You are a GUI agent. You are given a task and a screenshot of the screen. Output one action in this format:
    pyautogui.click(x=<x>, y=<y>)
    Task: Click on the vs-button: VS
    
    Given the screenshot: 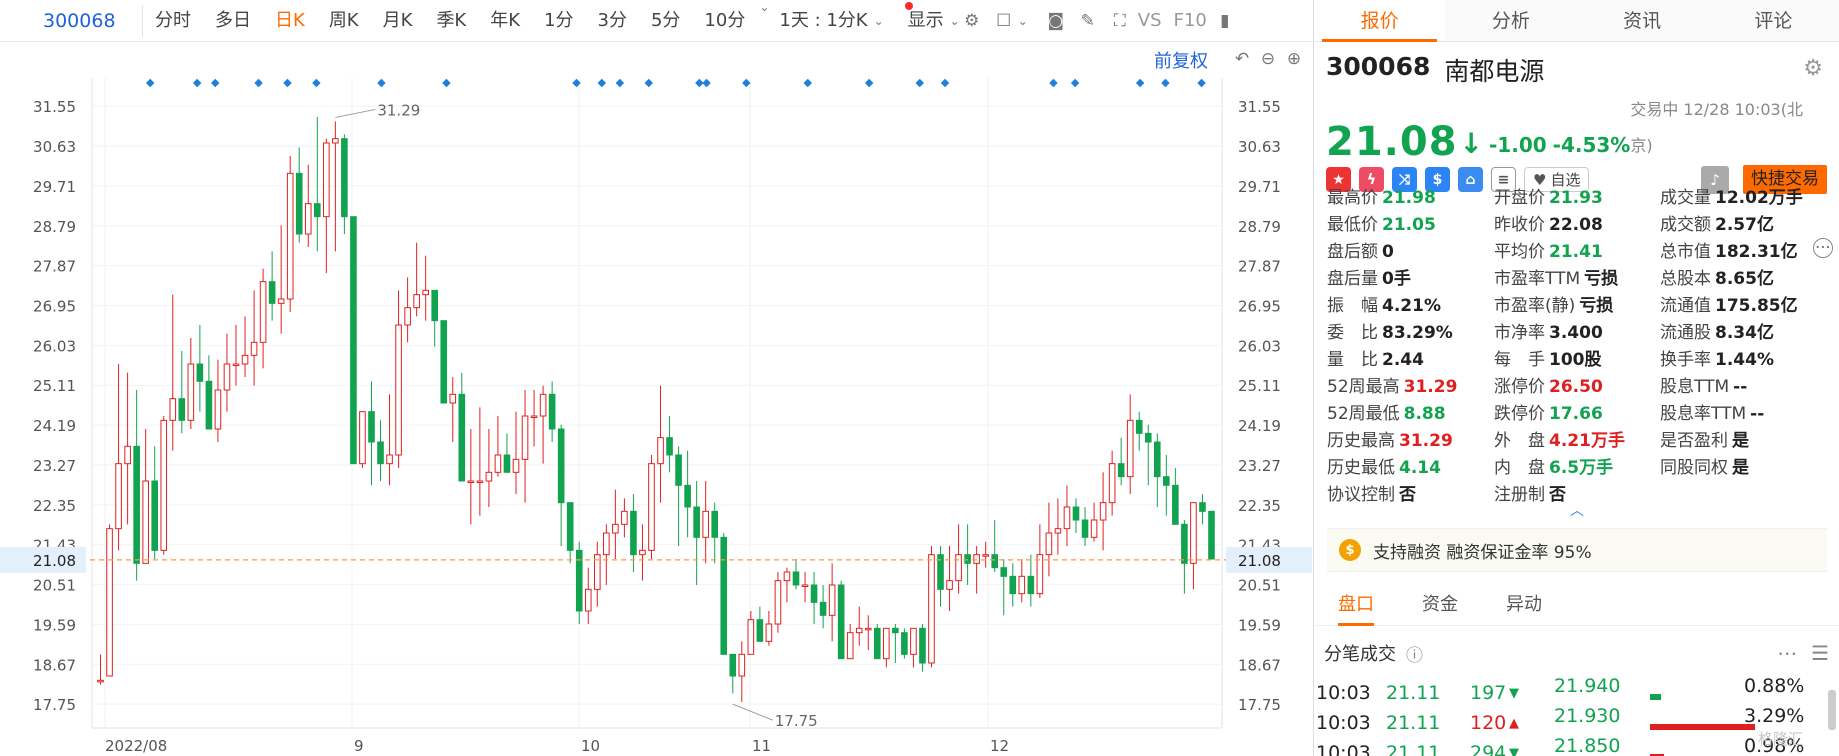 What is the action you would take?
    pyautogui.click(x=1149, y=20)
    